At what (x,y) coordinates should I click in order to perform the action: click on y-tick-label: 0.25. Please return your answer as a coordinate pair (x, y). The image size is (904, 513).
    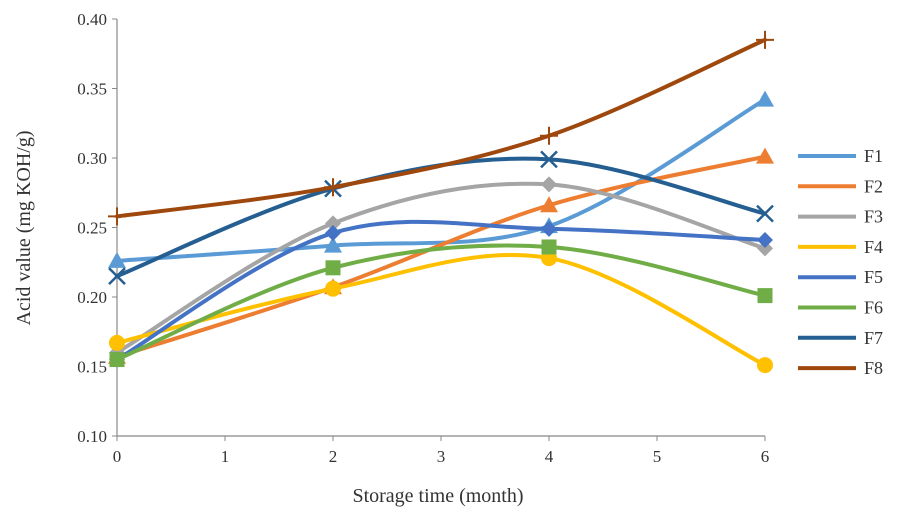
    Looking at the image, I should click on (92, 228).